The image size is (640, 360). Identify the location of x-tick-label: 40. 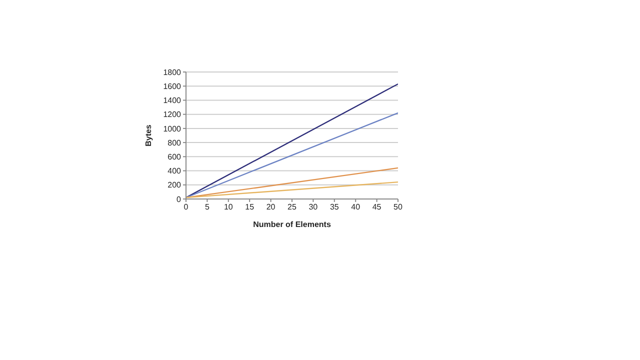
(356, 207).